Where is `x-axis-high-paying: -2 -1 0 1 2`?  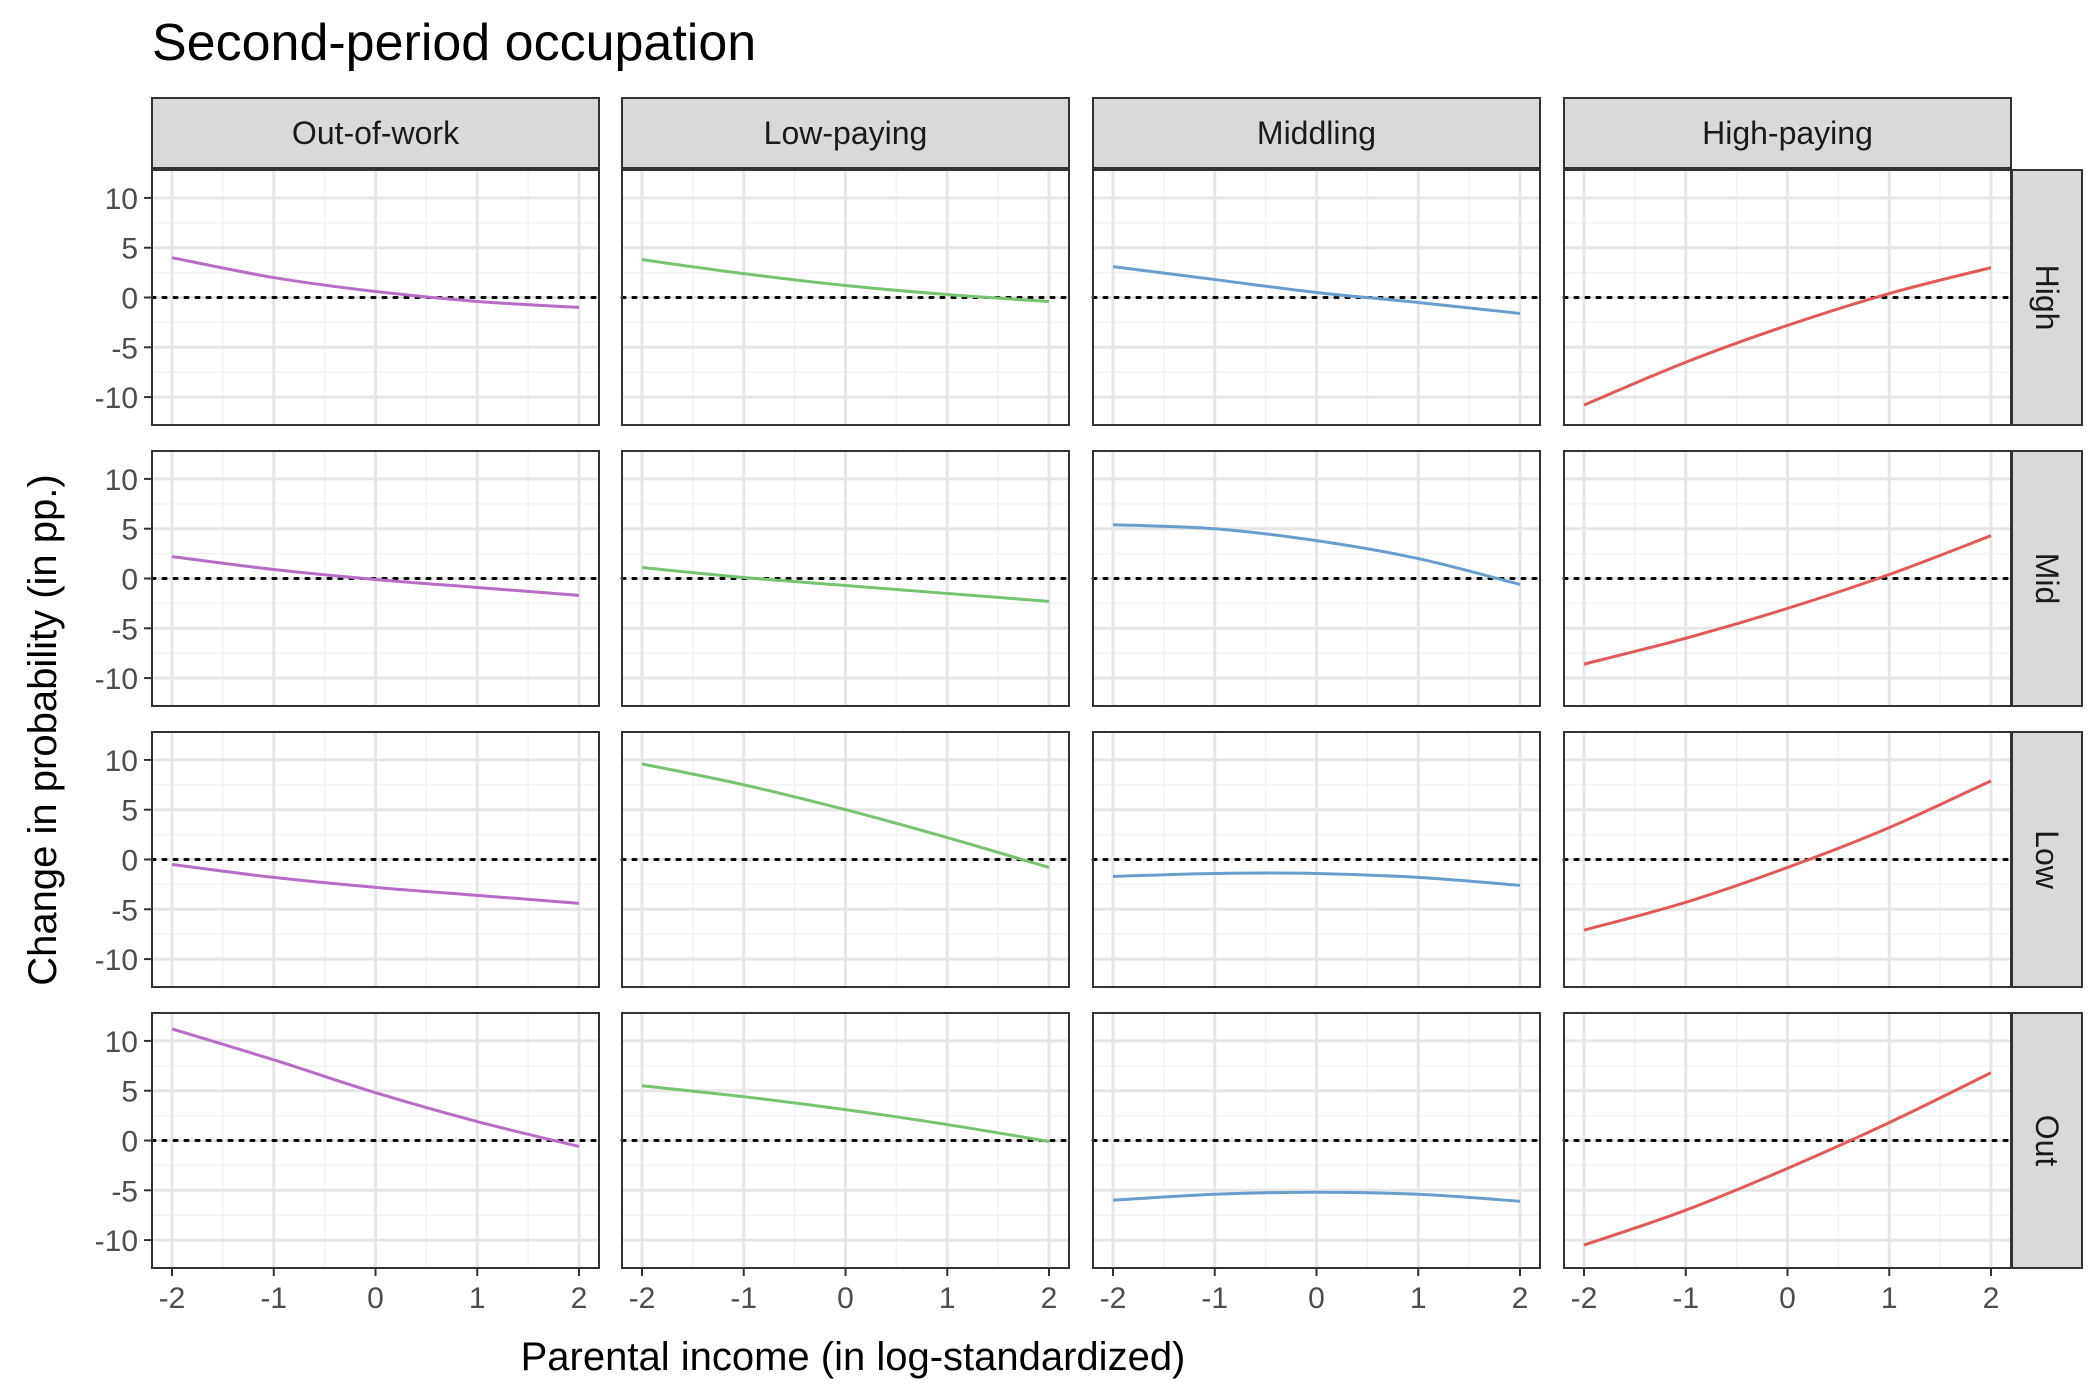 x-axis-high-paying: -2 -1 0 1 2 is located at coordinates (1785, 1291).